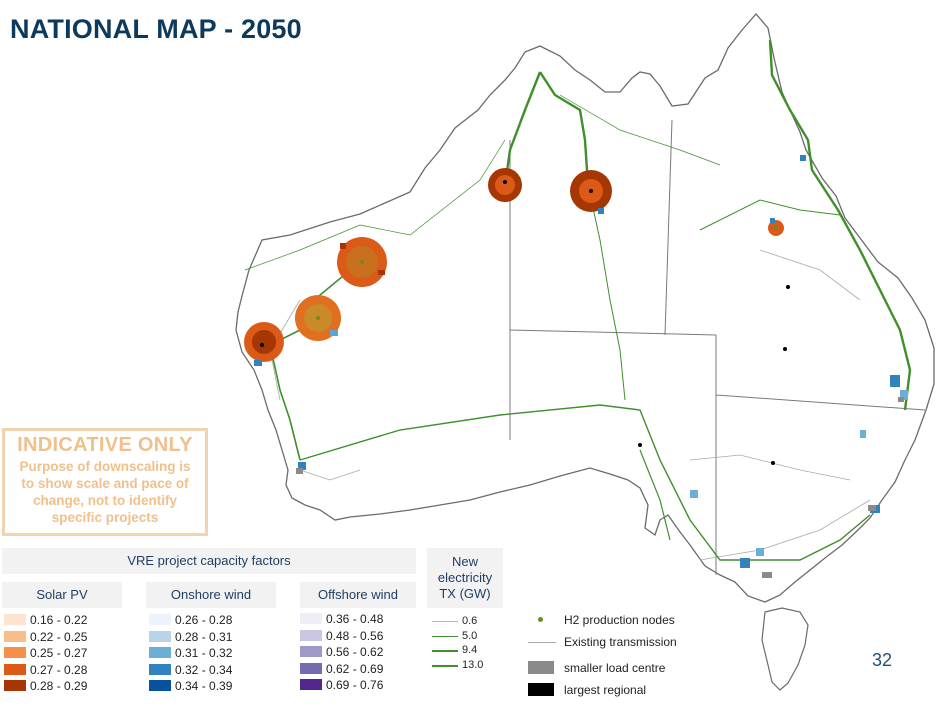  Describe the element at coordinates (547, 273) in the screenshot. I see `h2-nodes` at that location.